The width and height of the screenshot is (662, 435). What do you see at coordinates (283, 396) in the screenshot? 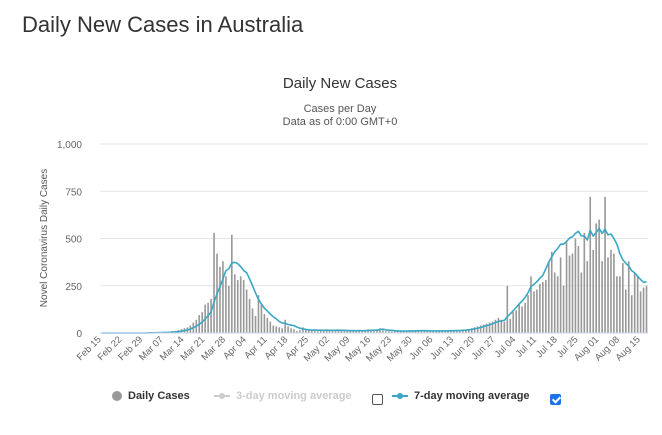
I see `legend-3day-average: 3-day moving average` at bounding box center [283, 396].